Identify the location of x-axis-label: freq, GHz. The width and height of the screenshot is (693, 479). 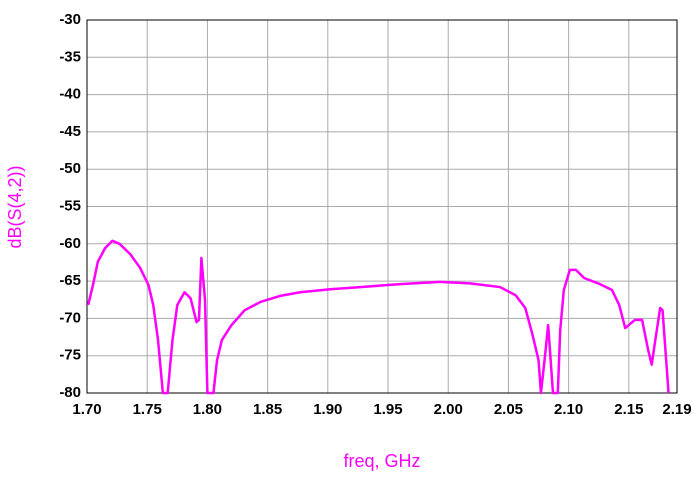
(381, 461).